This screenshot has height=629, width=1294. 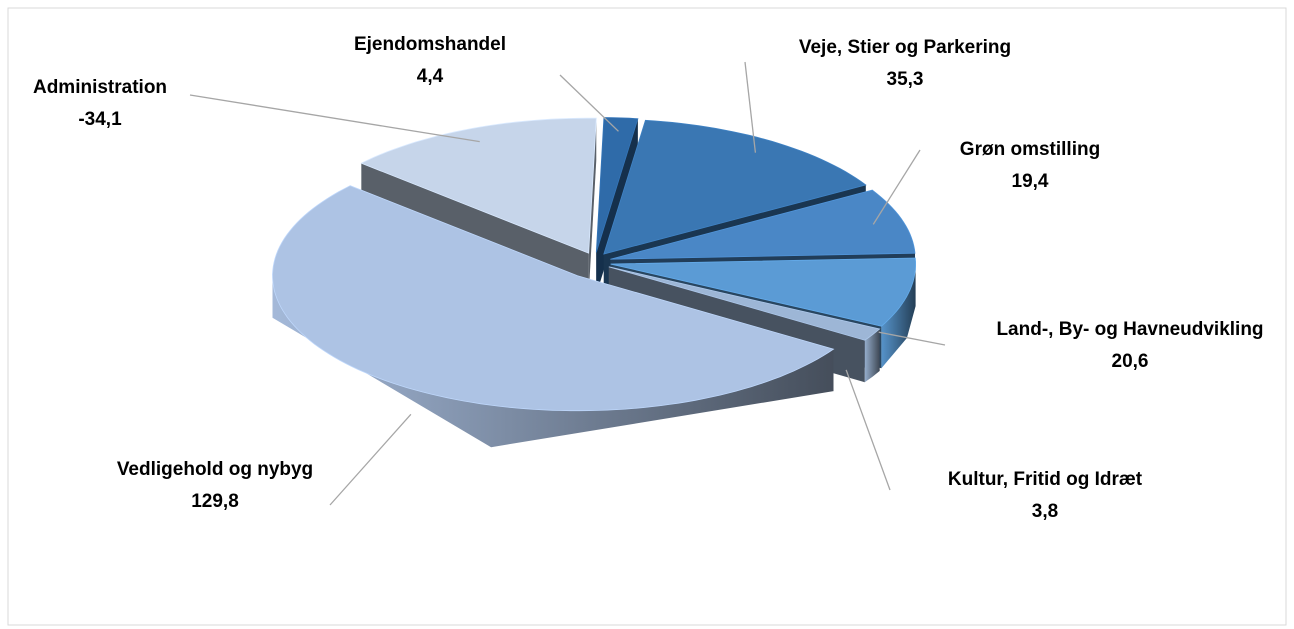 What do you see at coordinates (1030, 149) in the screenshot?
I see `data-label-name: Grøn omstilling` at bounding box center [1030, 149].